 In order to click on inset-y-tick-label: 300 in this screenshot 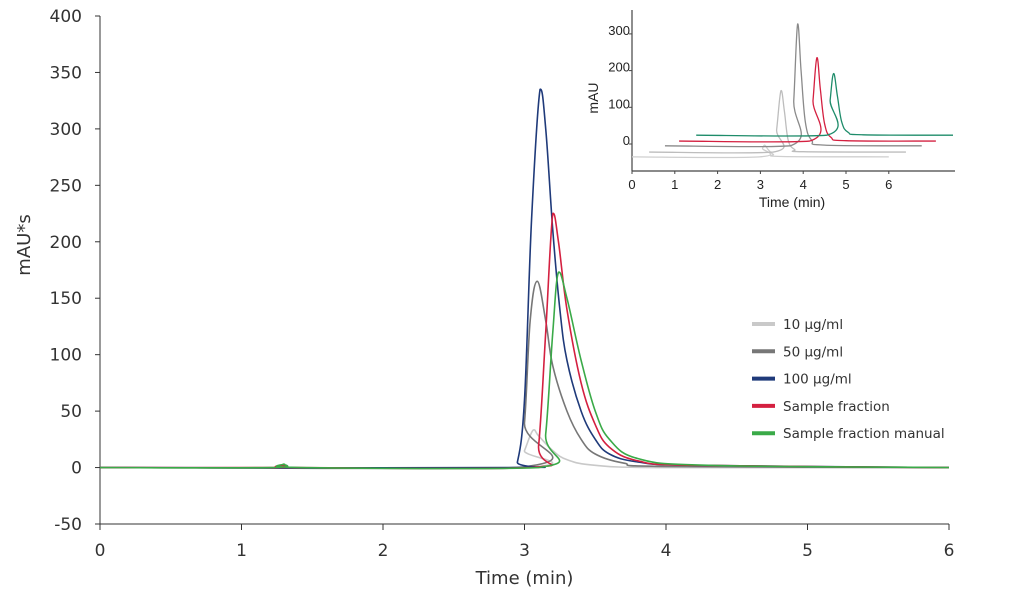, I will do `click(619, 30)`.